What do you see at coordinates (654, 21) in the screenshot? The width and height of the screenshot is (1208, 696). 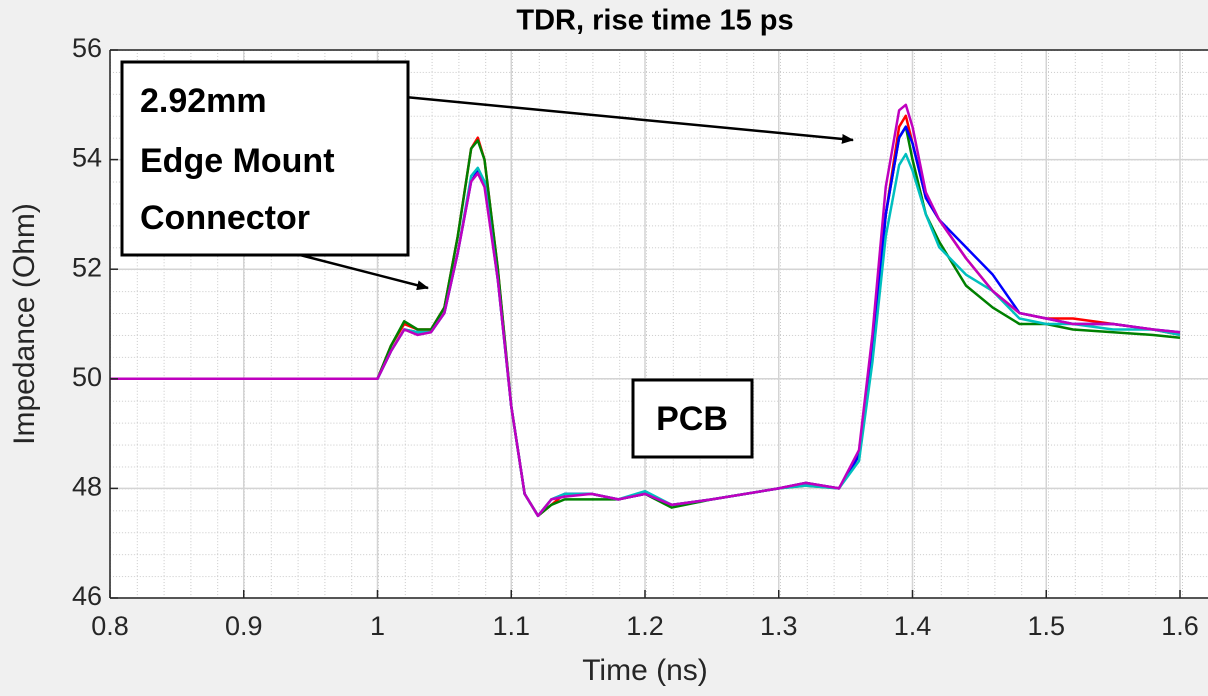 I see `chart-title: TDR, rise time 15 ps` at bounding box center [654, 21].